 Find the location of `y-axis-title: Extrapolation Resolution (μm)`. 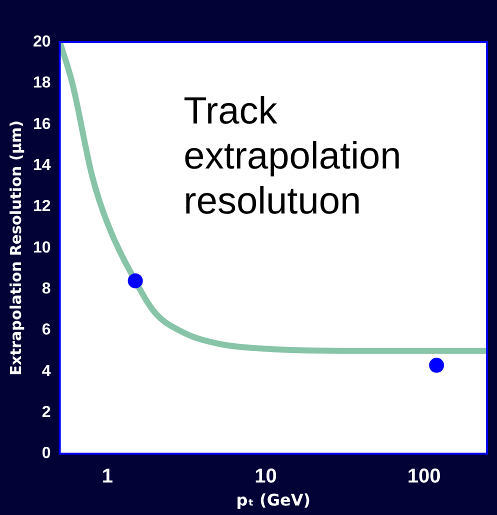

y-axis-title: Extrapolation Resolution (μm) is located at coordinates (15, 248).